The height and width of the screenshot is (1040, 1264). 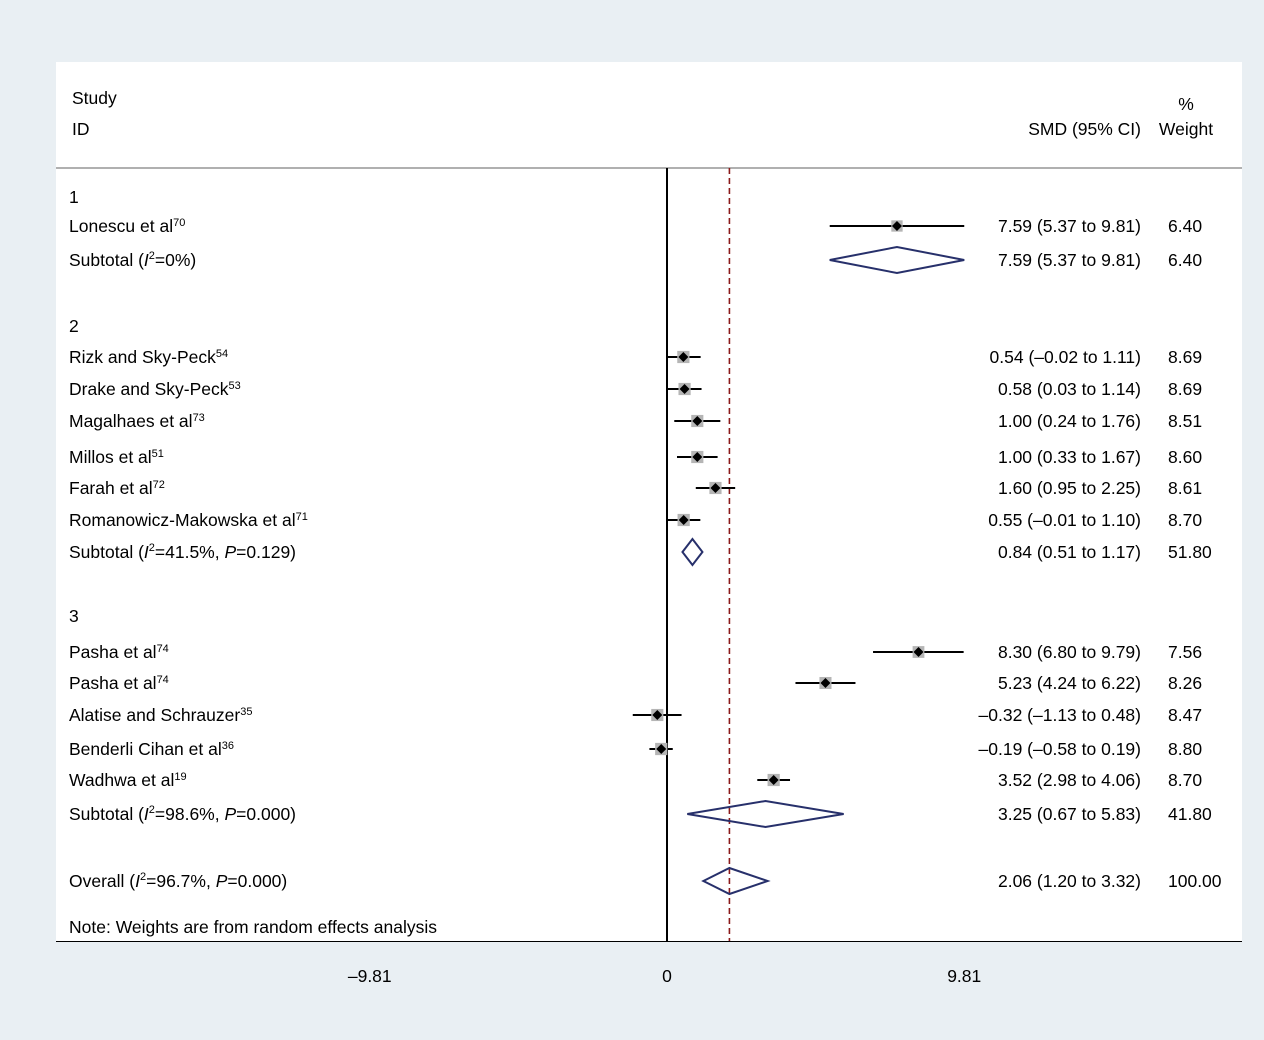 I want to click on overall-label-i2-sup: 2, so click(x=143, y=877).